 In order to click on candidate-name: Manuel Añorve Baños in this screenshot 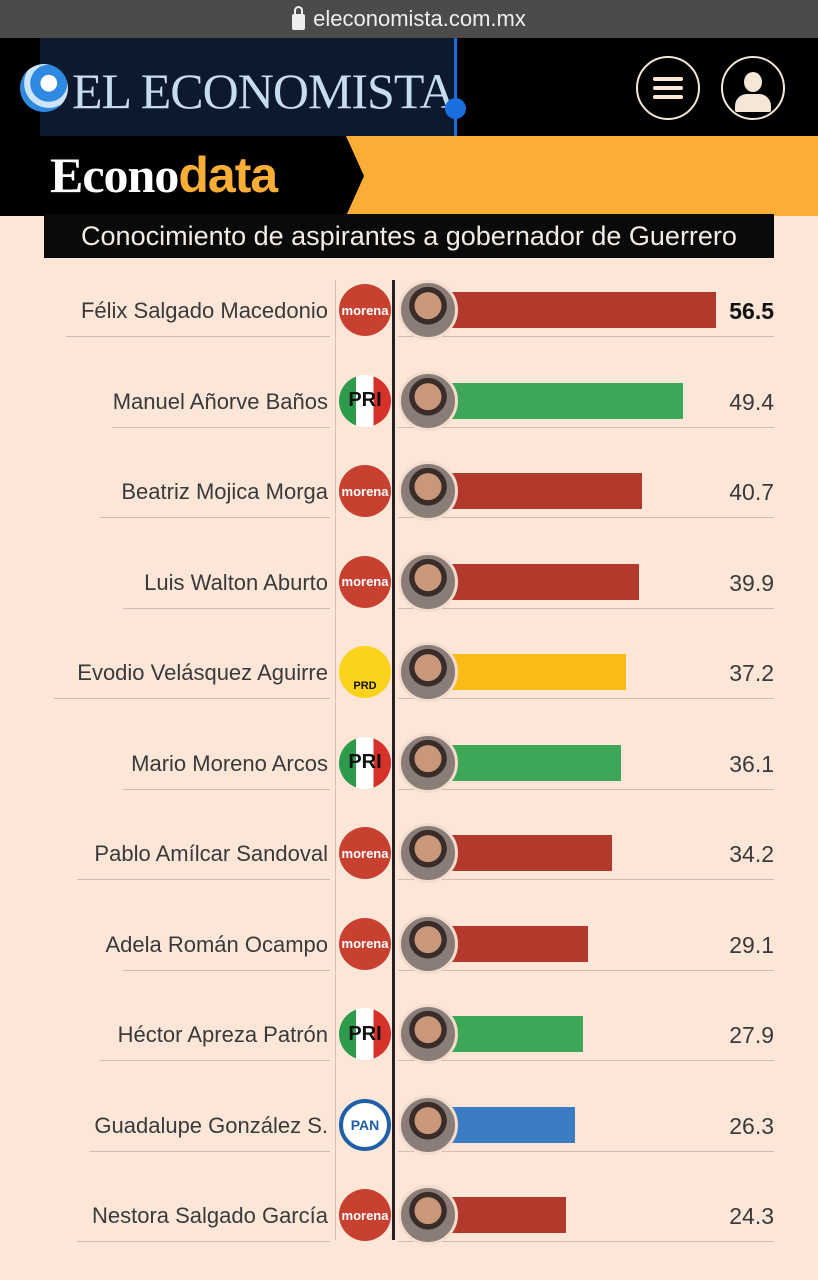, I will do `click(220, 401)`.